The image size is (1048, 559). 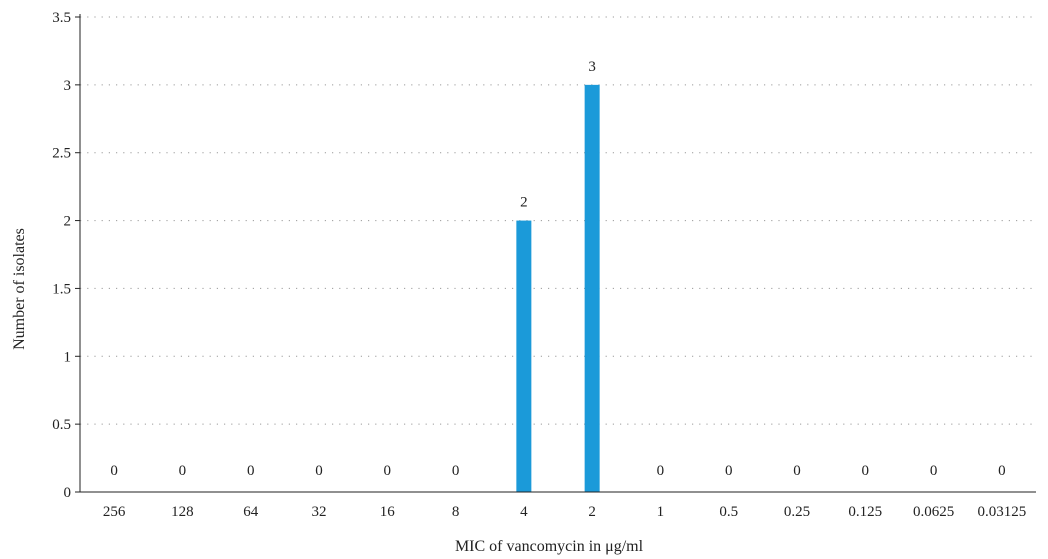 What do you see at coordinates (524, 512) in the screenshot?
I see `x-tick-label: 4` at bounding box center [524, 512].